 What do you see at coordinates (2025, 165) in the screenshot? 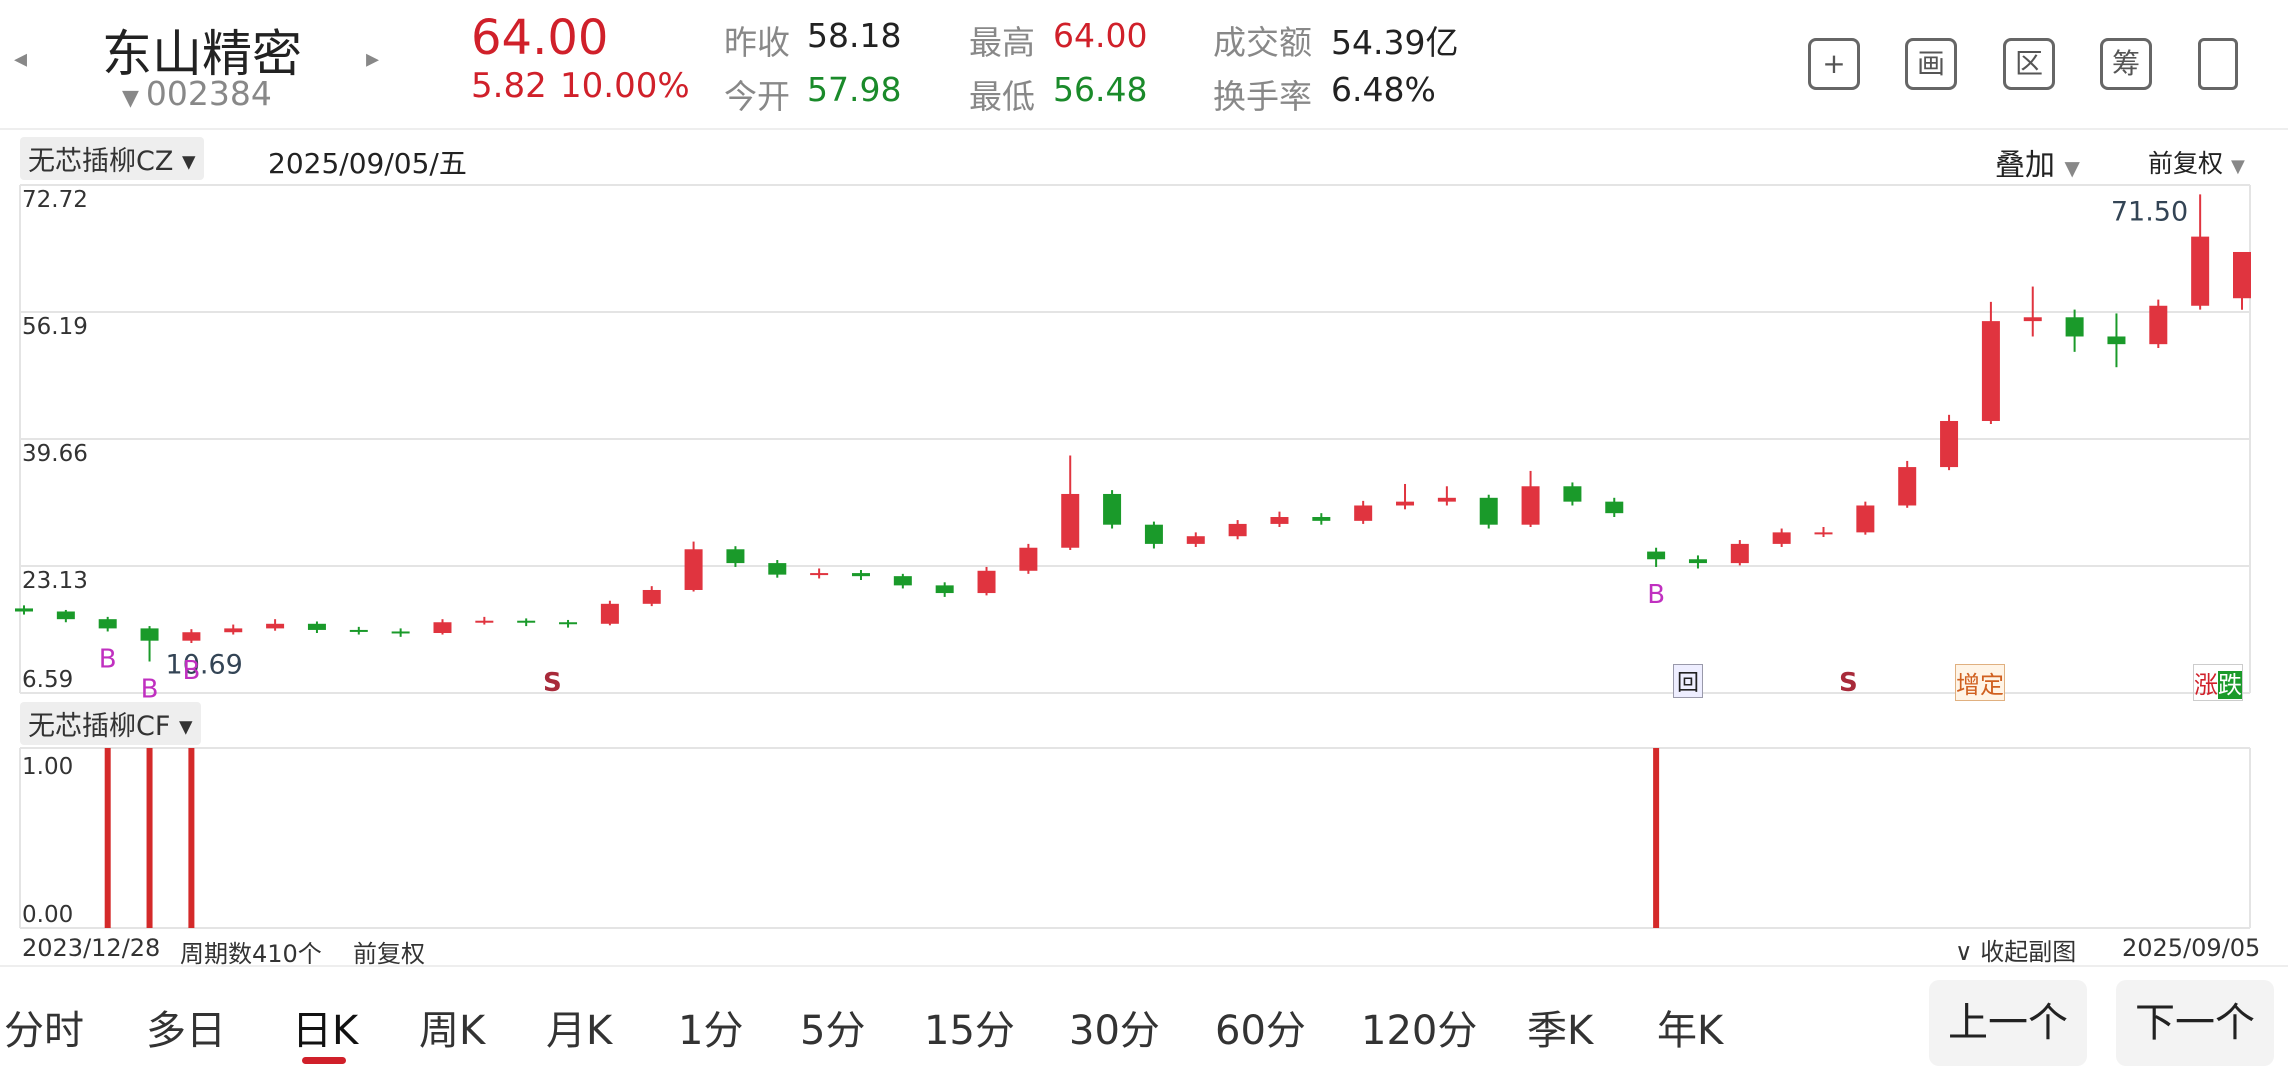
I see `overlay-label: 叠加` at bounding box center [2025, 165].